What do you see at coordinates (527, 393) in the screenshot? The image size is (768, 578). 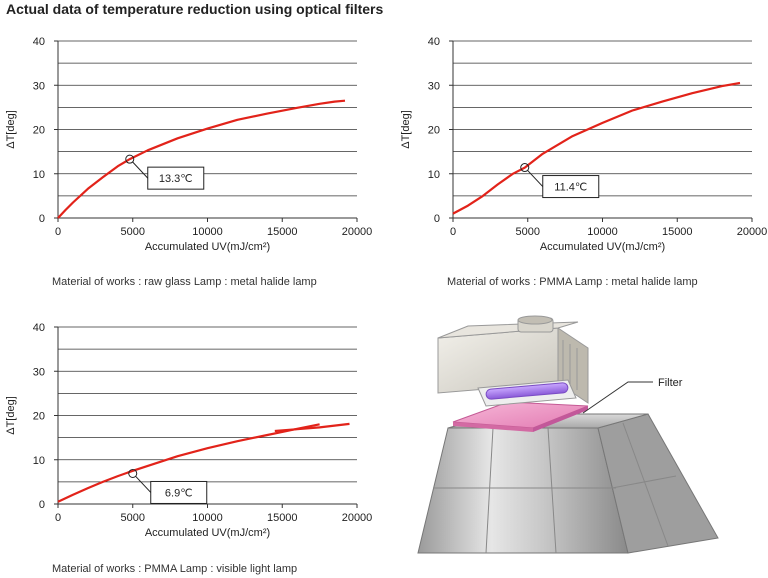 I see `lamp-icon` at bounding box center [527, 393].